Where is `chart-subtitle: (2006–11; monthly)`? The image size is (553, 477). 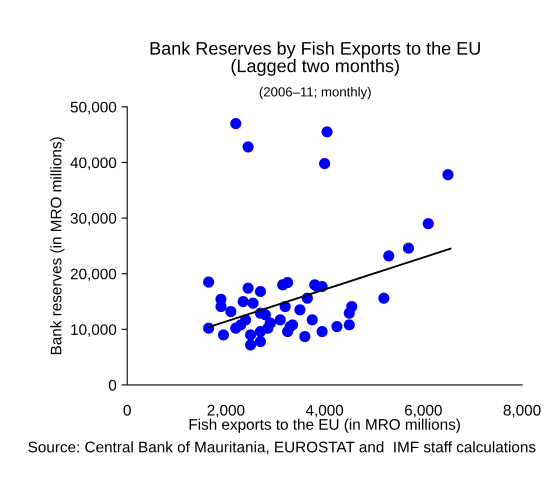
chart-subtitle: (2006–11; monthly) is located at coordinates (315, 93).